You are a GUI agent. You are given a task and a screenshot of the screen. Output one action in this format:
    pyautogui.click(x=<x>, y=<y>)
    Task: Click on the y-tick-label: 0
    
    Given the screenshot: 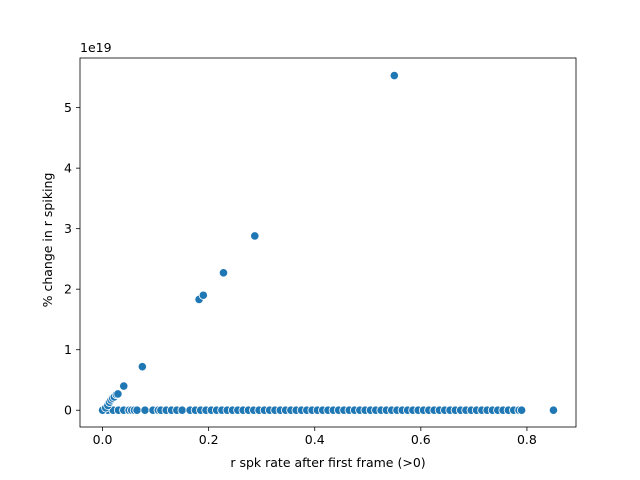 What is the action you would take?
    pyautogui.click(x=68, y=410)
    